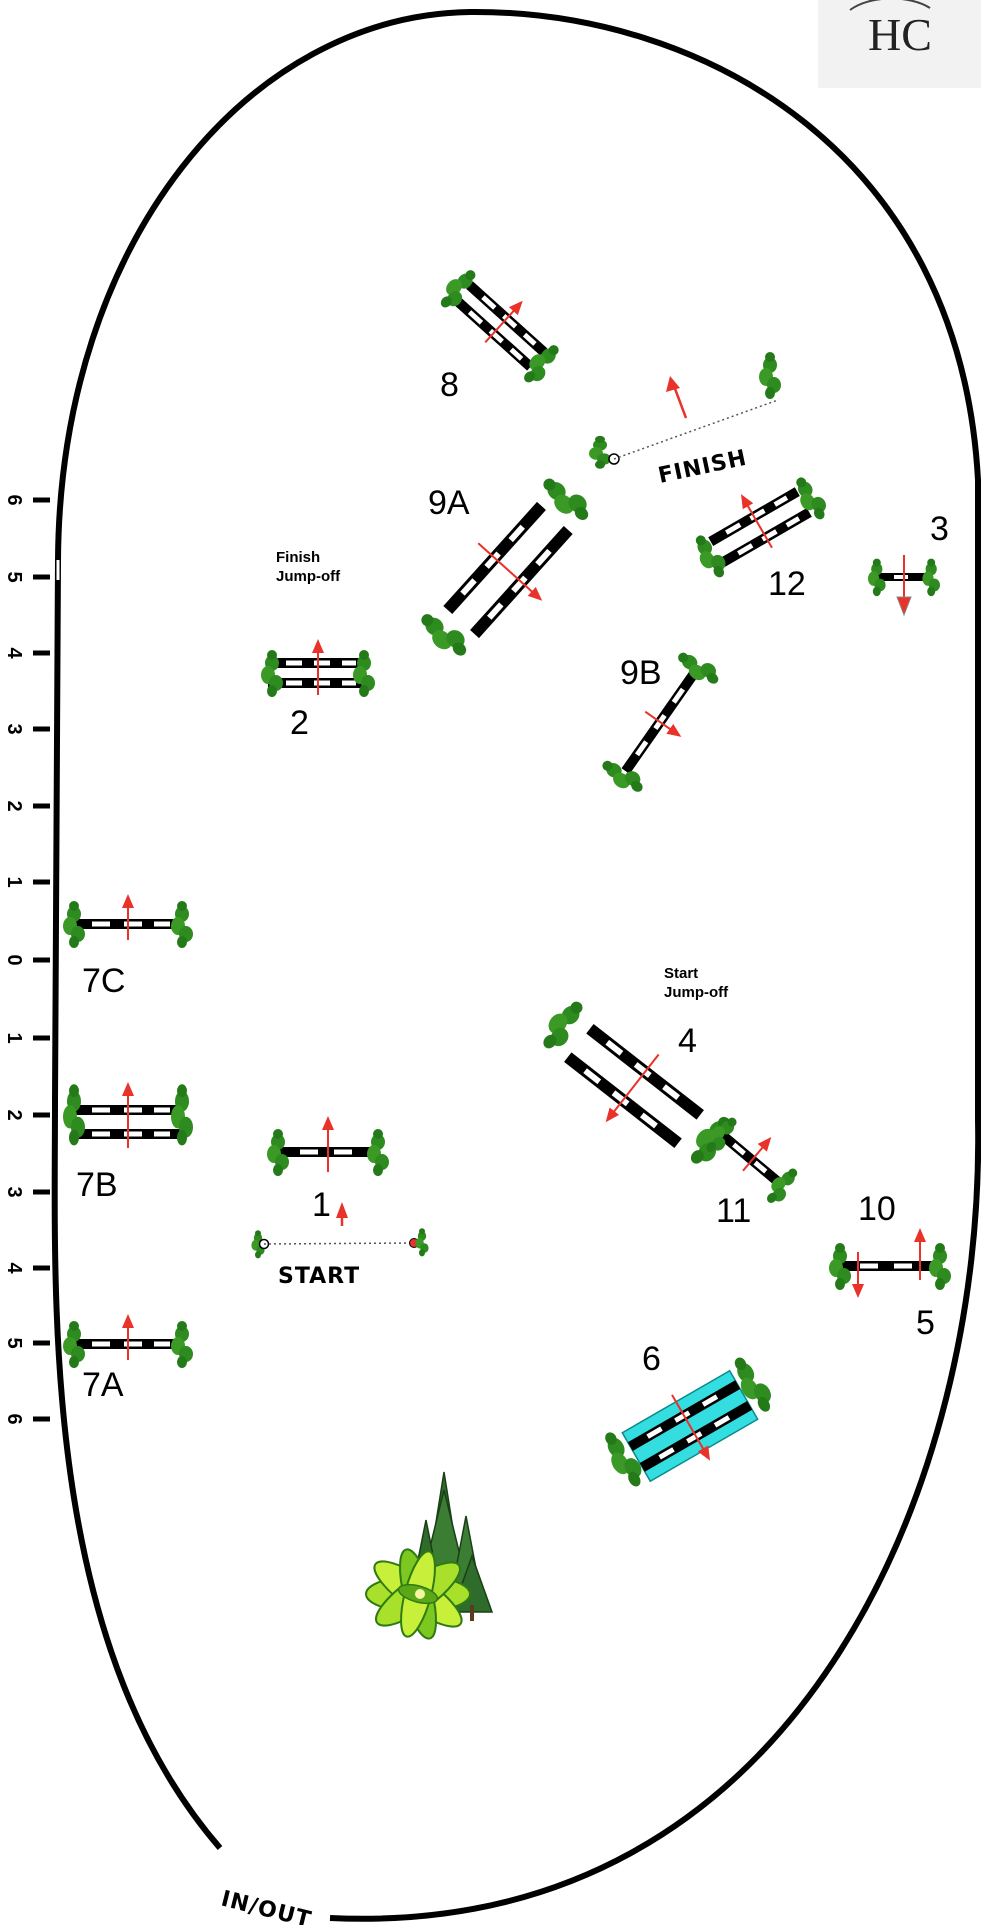 This screenshot has width=981, height=1925. Describe the element at coordinates (41, 959) in the screenshot. I see `scale-ticks` at that location.